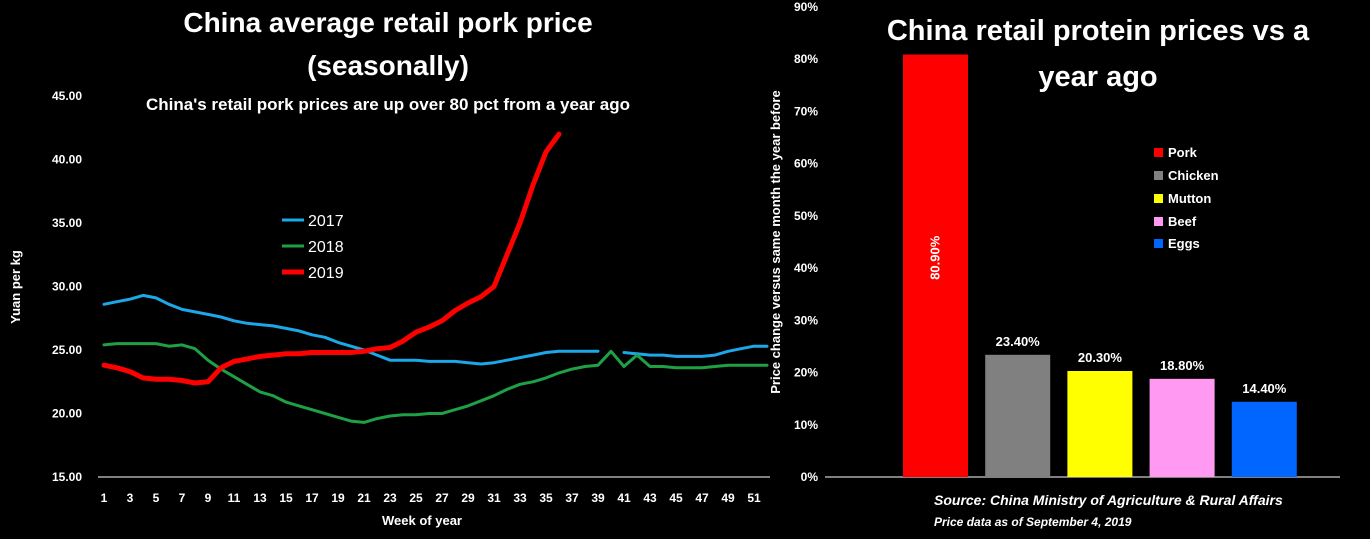 The height and width of the screenshot is (539, 1370). I want to click on line-chart-xtick-label: 33, so click(520, 498).